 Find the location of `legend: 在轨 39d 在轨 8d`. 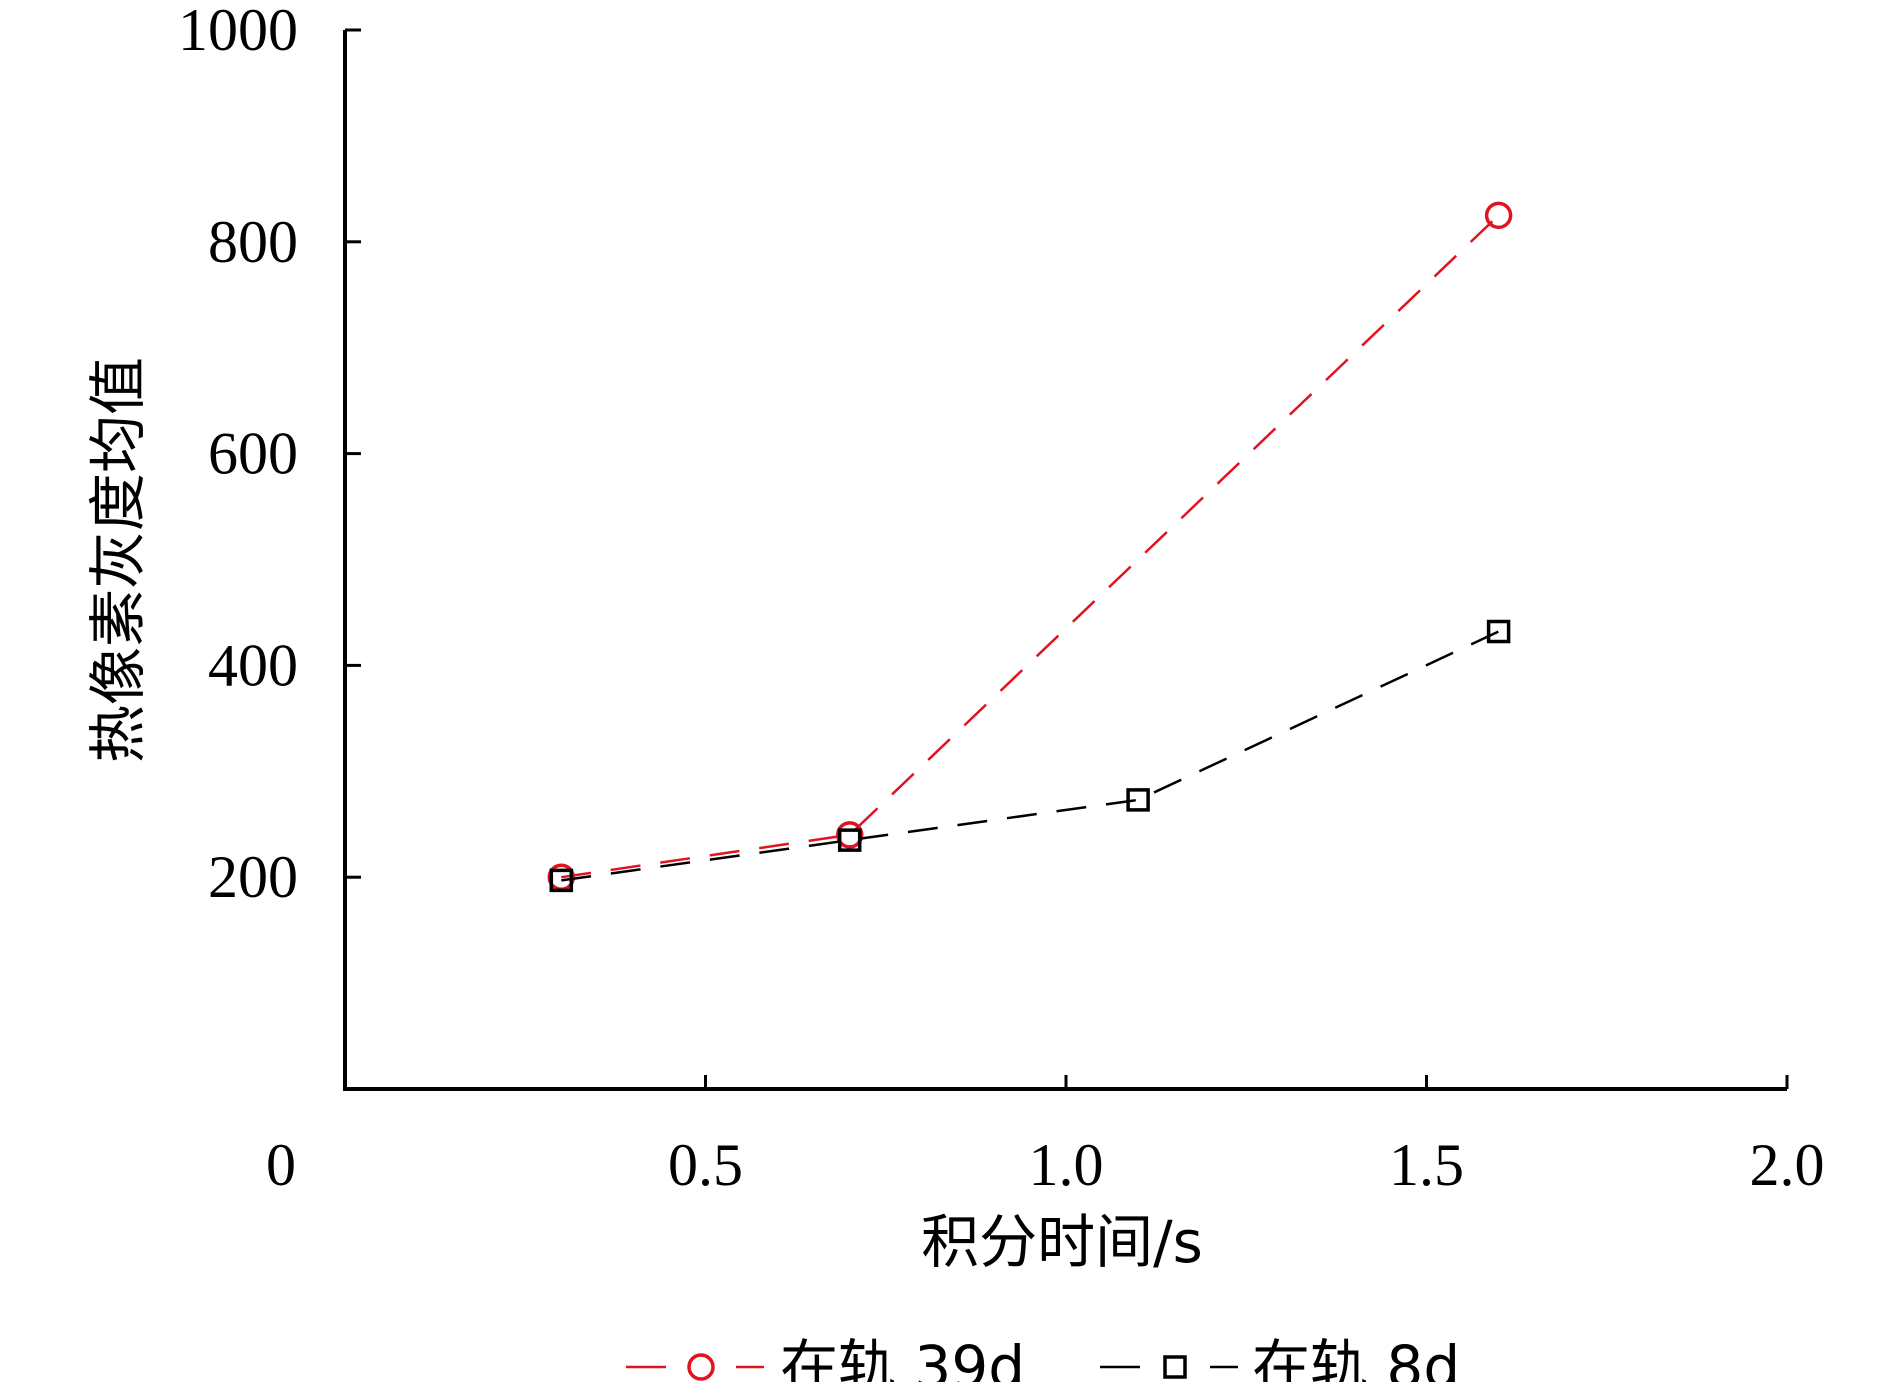

legend: 在轨 39d 在轨 8d is located at coordinates (1043, 1357).